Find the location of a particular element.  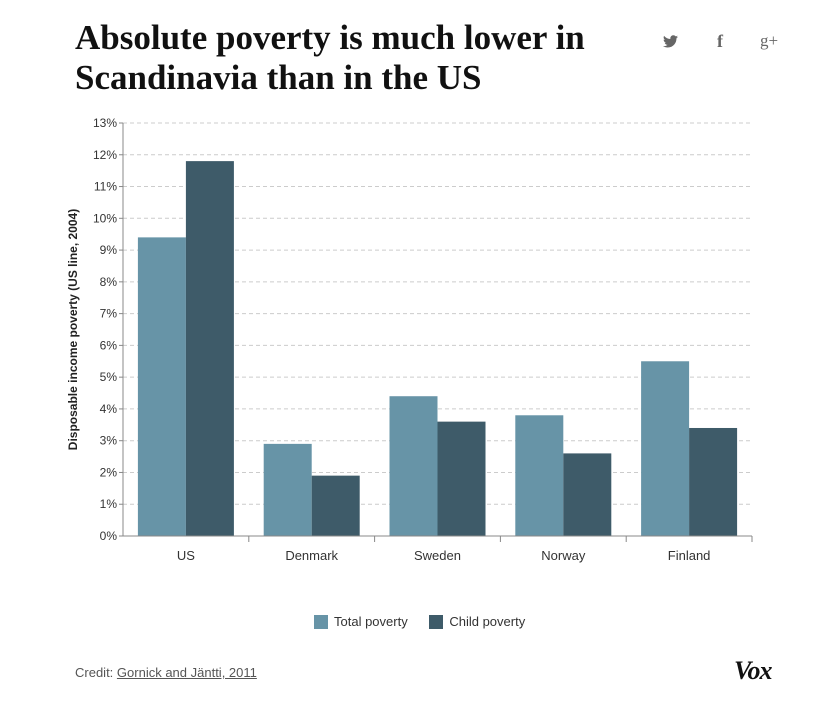

twitter-share-button is located at coordinates (670, 41).